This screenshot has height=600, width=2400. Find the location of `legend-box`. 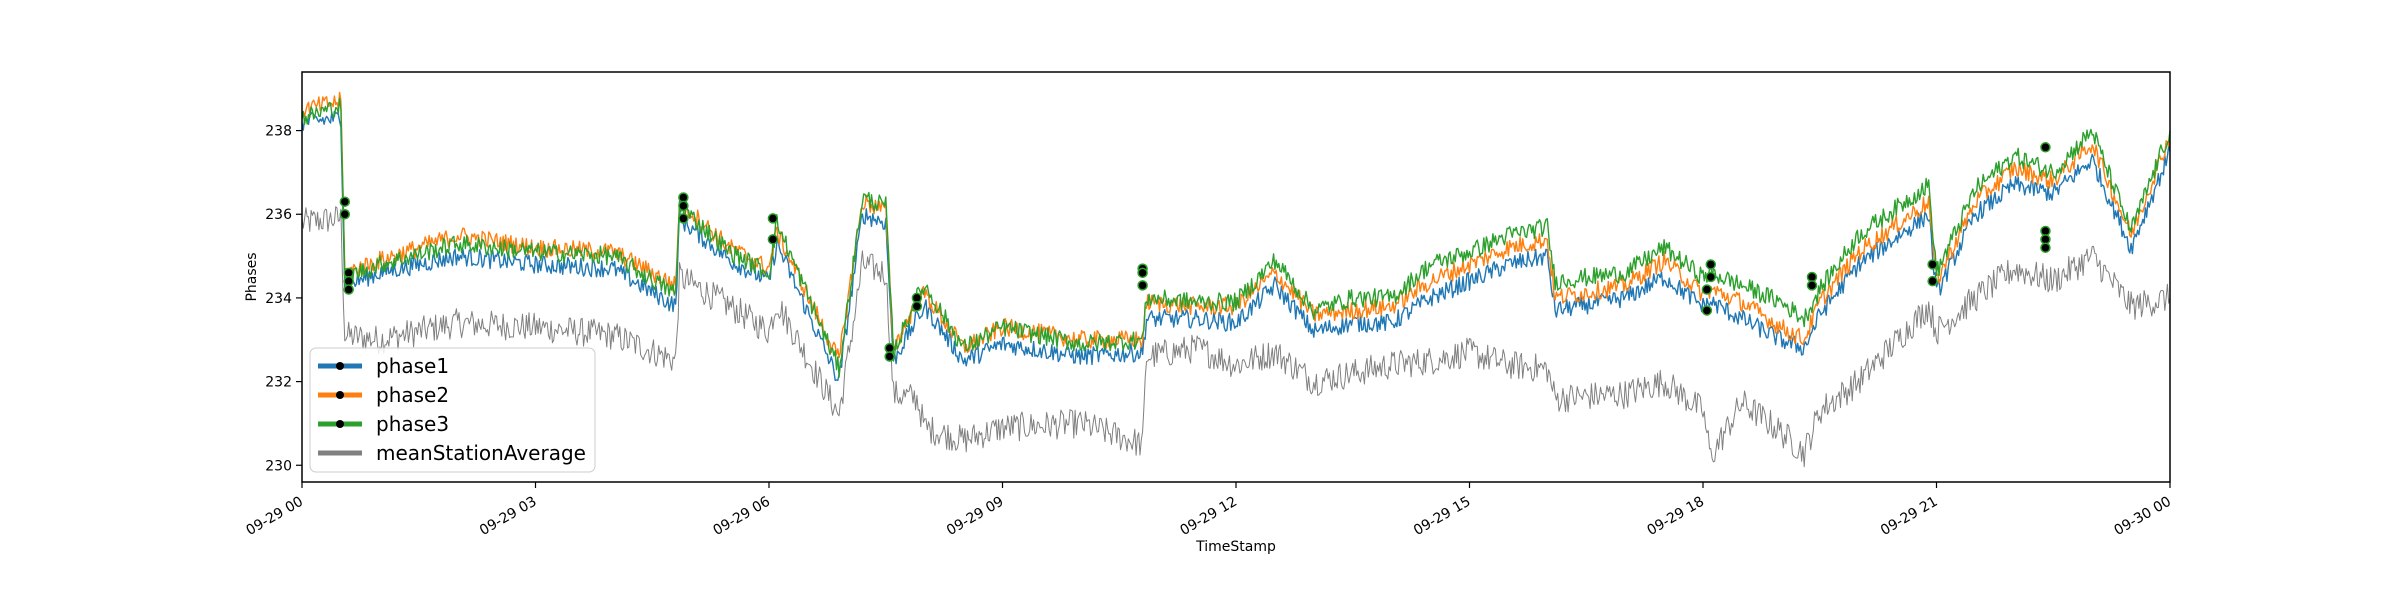

legend-box is located at coordinates (452, 410).